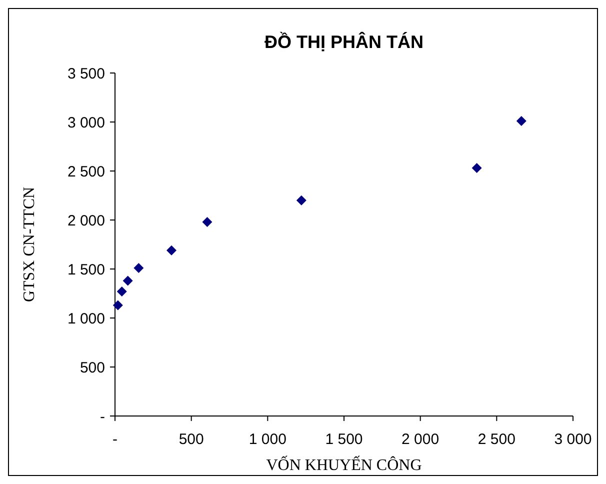 The image size is (606, 484). Describe the element at coordinates (92, 367) in the screenshot. I see `y-tick-label: 500` at that location.